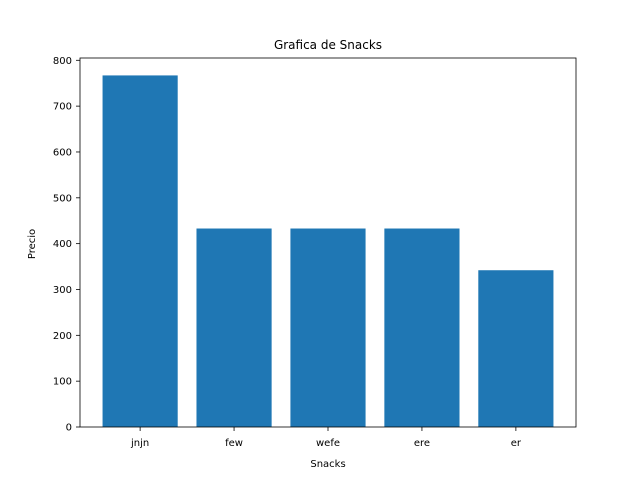  Describe the element at coordinates (140, 251) in the screenshot. I see `bar-jnjn` at that location.